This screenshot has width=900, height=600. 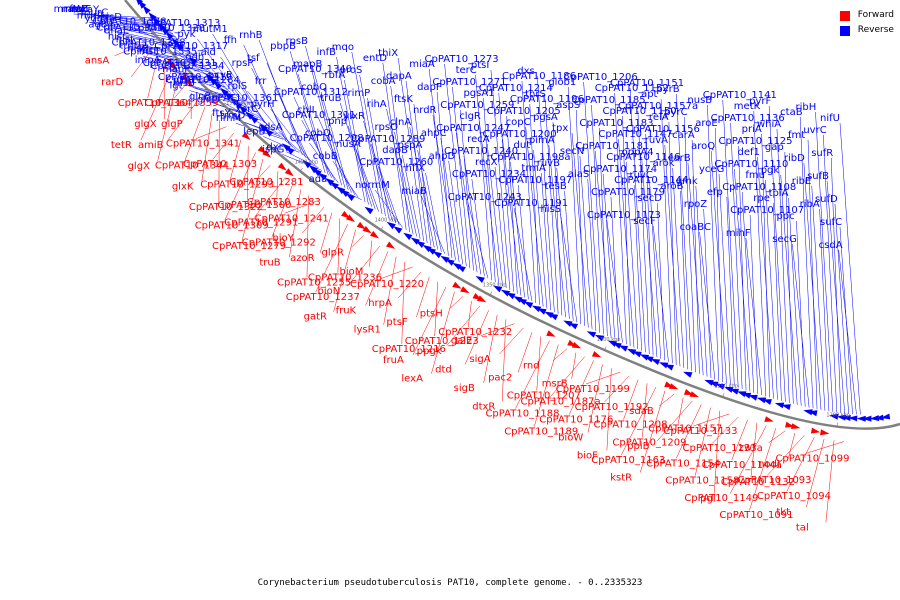 I want to click on reverse-gene-label: rbfA, so click(x=334, y=75).